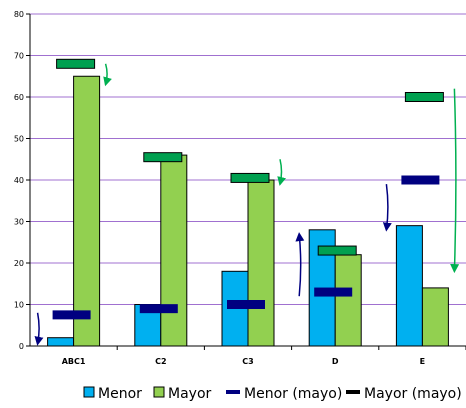 Image resolution: width=466 pixels, height=408 pixels. Describe the element at coordinates (19, 139) in the screenshot. I see `y-tick-label: 50` at that location.